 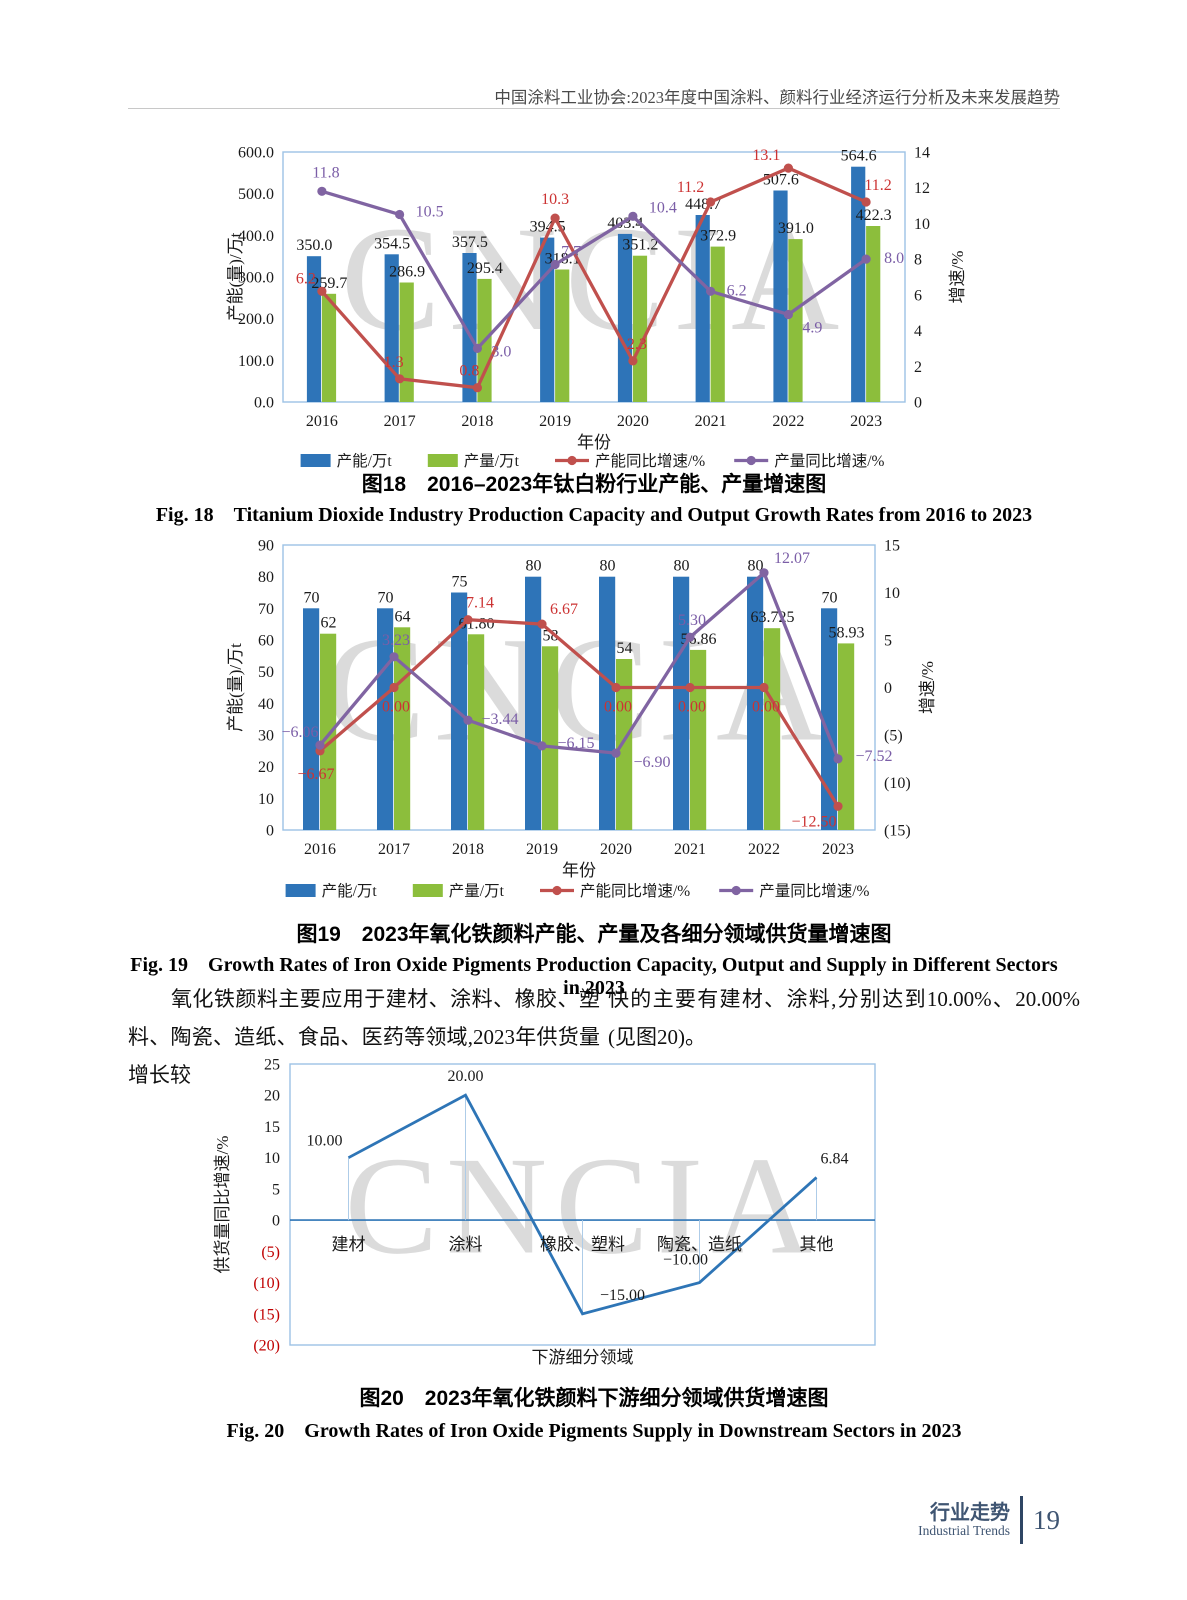 What do you see at coordinates (582, 1244) in the screenshot?
I see `svg-text: 橡胶、塑料` at bounding box center [582, 1244].